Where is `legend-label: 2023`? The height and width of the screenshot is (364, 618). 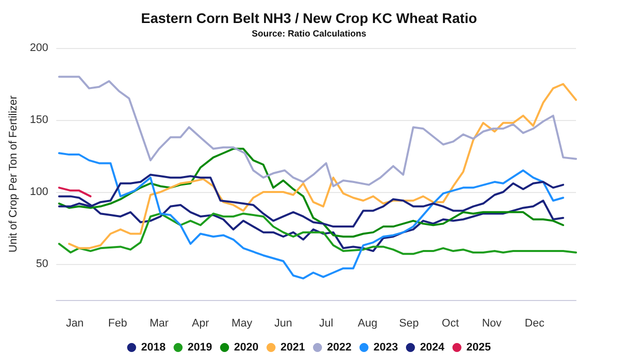 legend-label: 2023 is located at coordinates (385, 348).